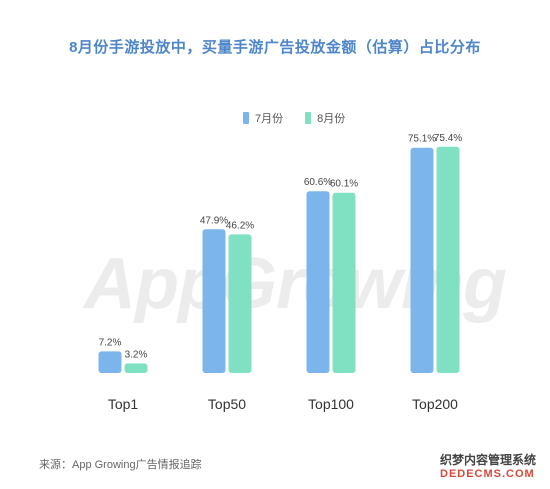 This screenshot has height=489, width=550. What do you see at coordinates (110, 342) in the screenshot?
I see `value-label-top1-july: 7.2%` at bounding box center [110, 342].